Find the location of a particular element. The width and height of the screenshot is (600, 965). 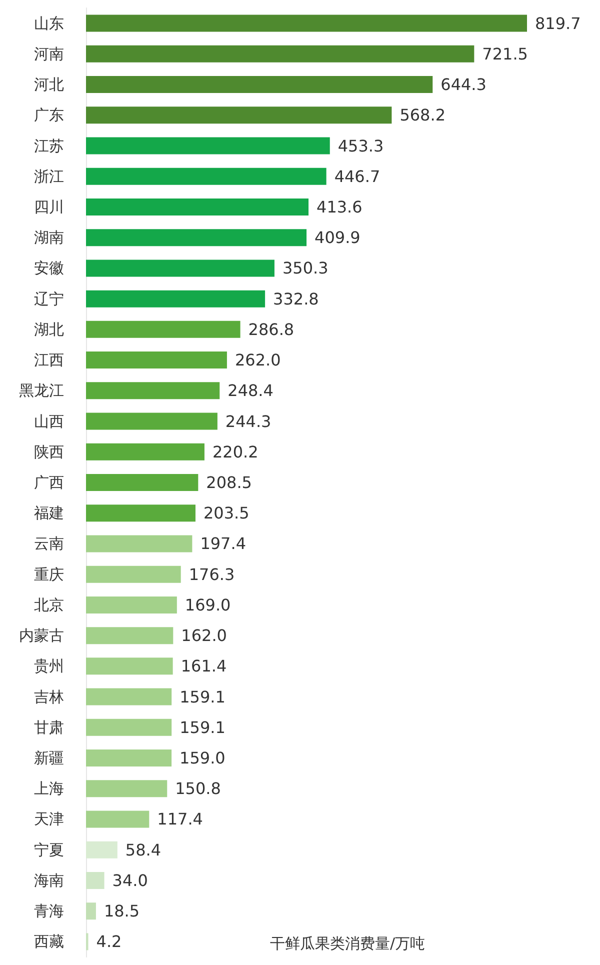

y-tick-label: 辽宁 is located at coordinates (49, 299).